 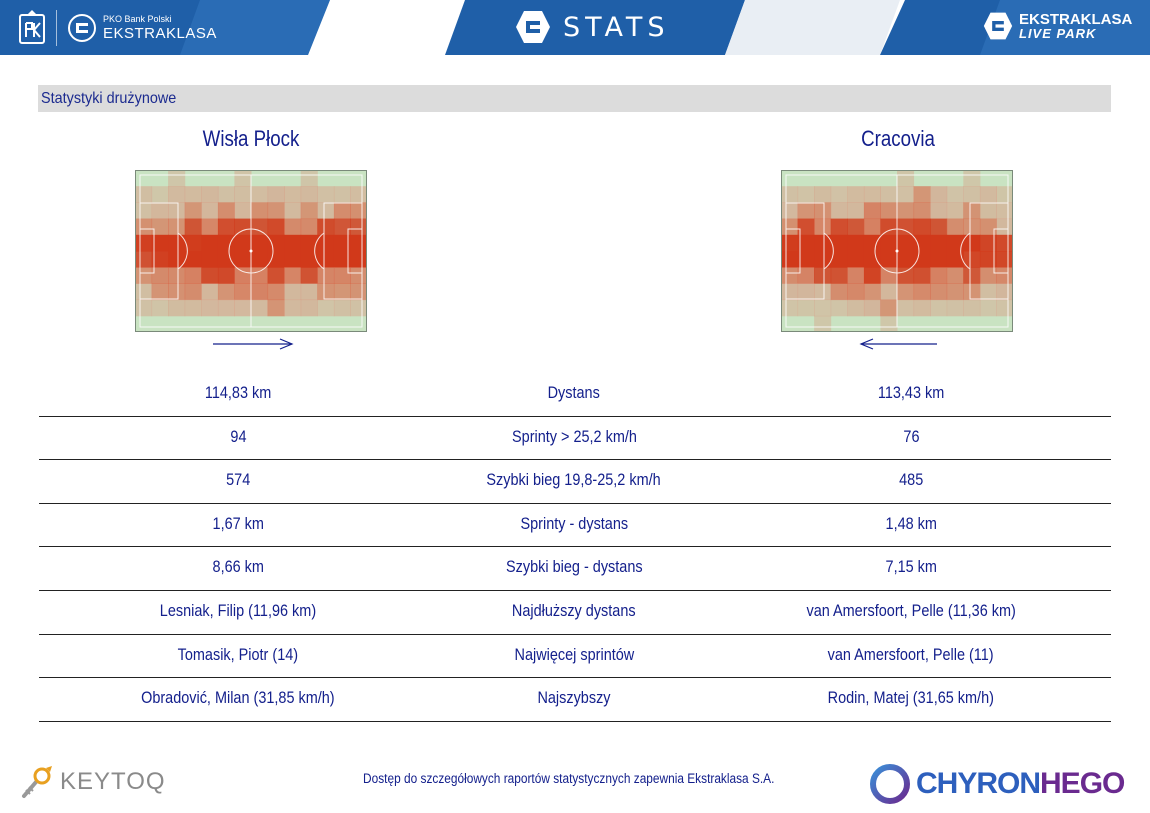 I want to click on stat-label: Najwięcej sprintów, so click(x=574, y=655).